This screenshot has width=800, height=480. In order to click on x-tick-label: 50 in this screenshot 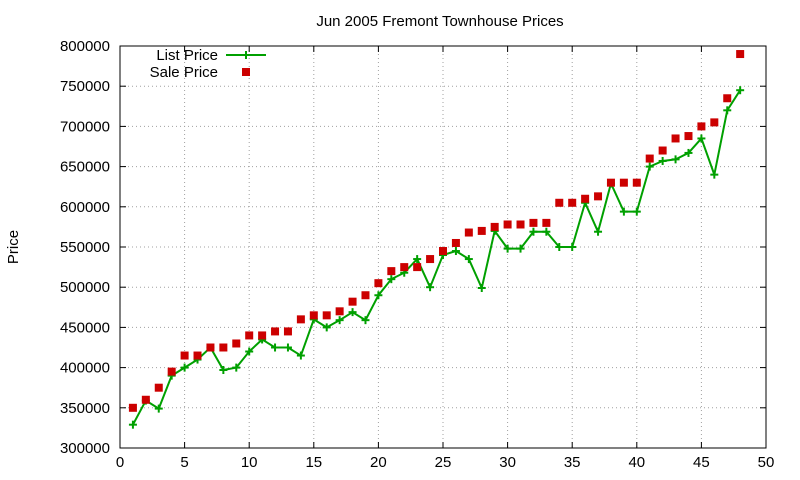, I will do `click(766, 462)`.